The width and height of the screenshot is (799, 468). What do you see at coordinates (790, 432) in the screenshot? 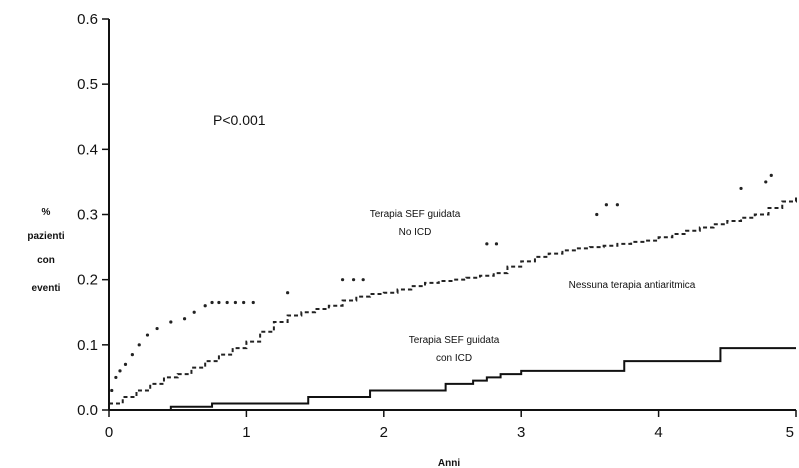
I see `x-tick-label: 5` at bounding box center [790, 432].